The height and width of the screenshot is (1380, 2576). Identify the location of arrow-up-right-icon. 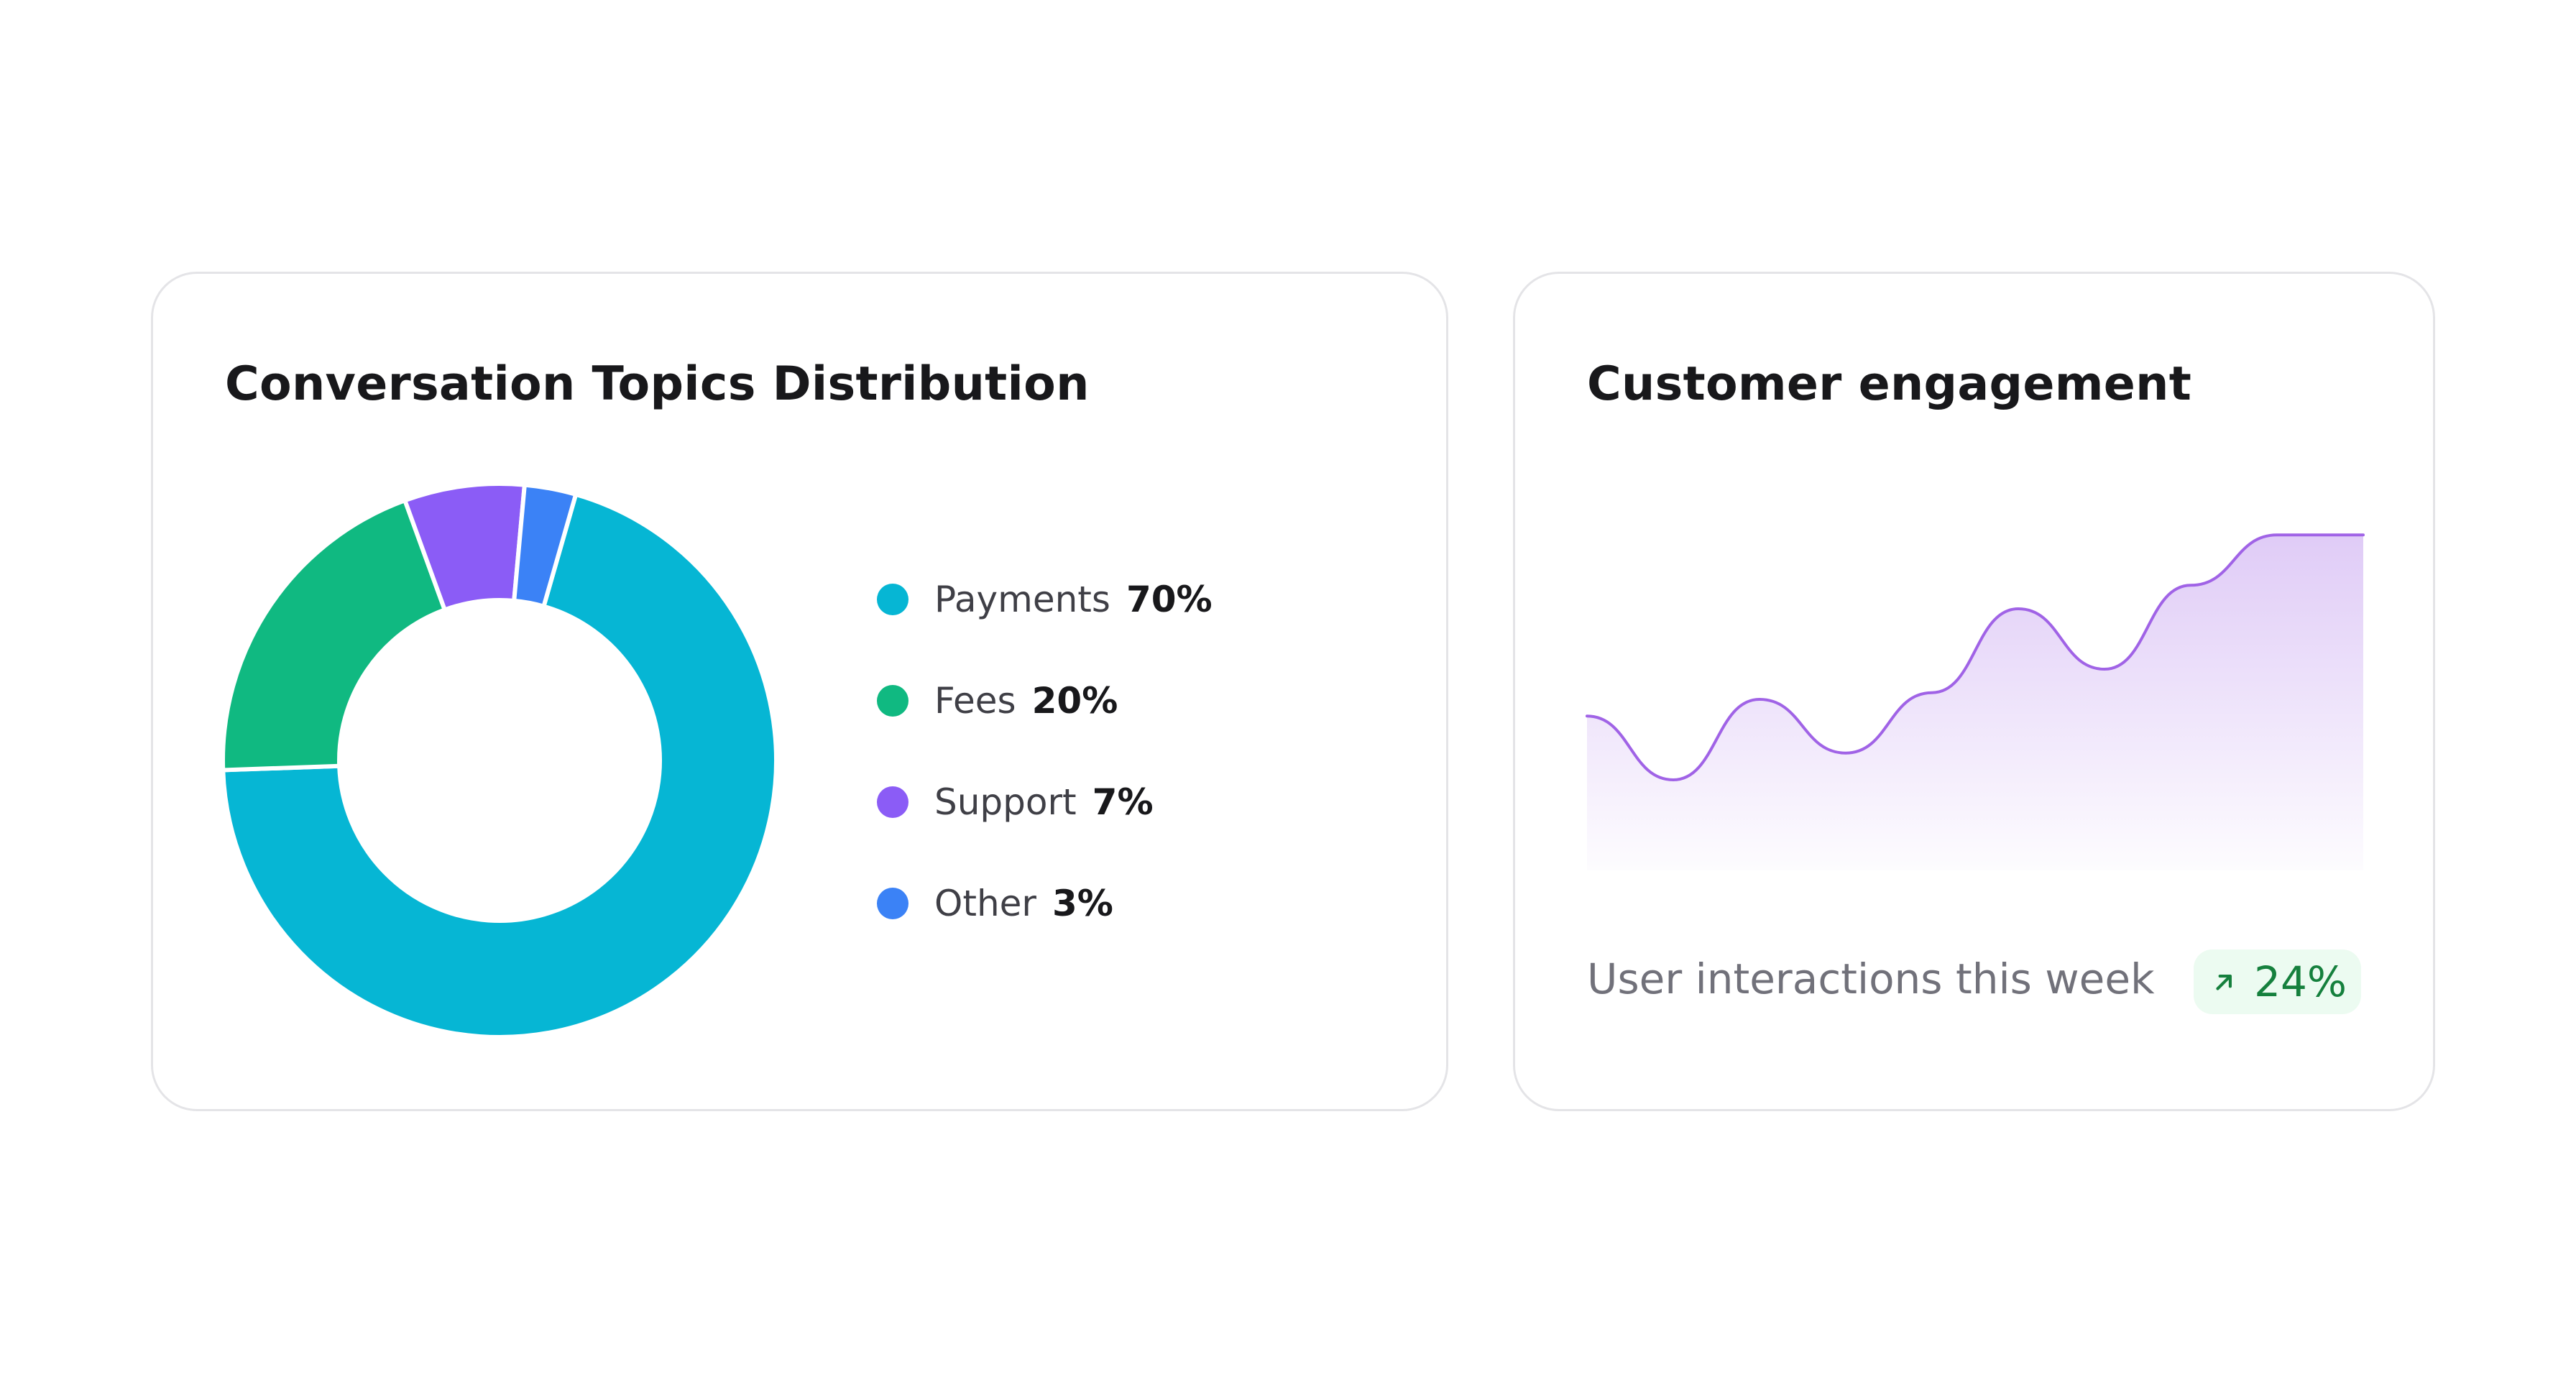
(2224, 982).